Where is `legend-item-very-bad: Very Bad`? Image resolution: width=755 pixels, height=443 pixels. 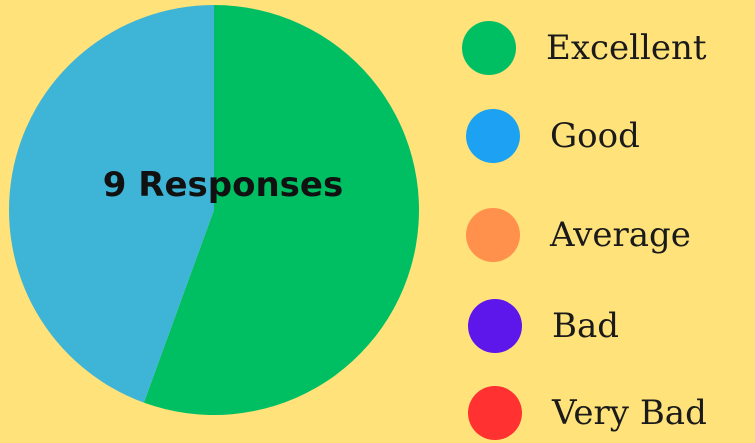
legend-item-very-bad: Very Bad is located at coordinates (587, 413).